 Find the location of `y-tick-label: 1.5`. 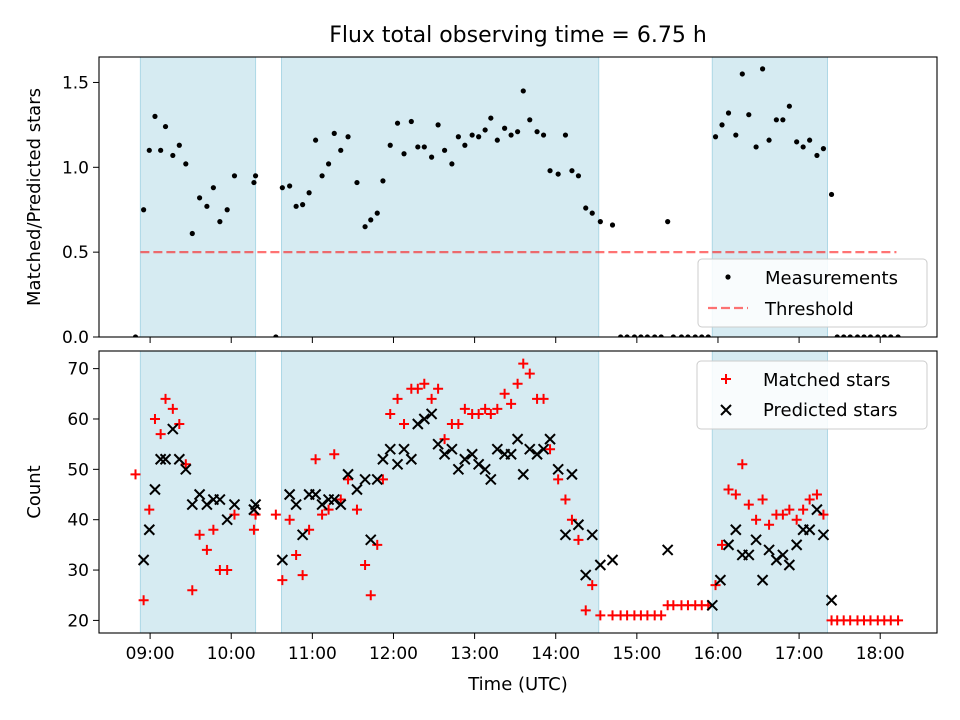

y-tick-label: 1.5 is located at coordinates (75, 83).